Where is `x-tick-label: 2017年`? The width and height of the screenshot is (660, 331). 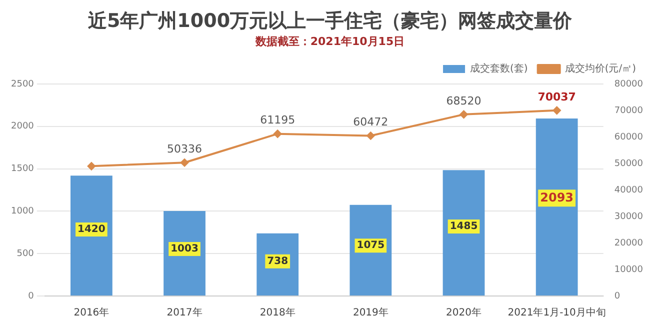 x-tick-label: 2017年 is located at coordinates (184, 312).